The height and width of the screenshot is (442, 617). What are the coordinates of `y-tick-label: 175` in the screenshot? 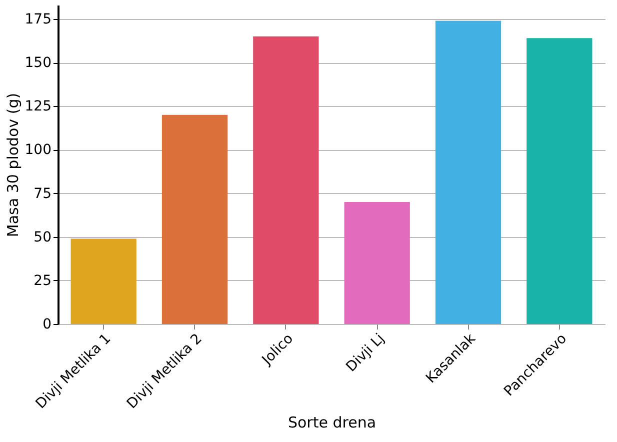 It's located at (38, 19).